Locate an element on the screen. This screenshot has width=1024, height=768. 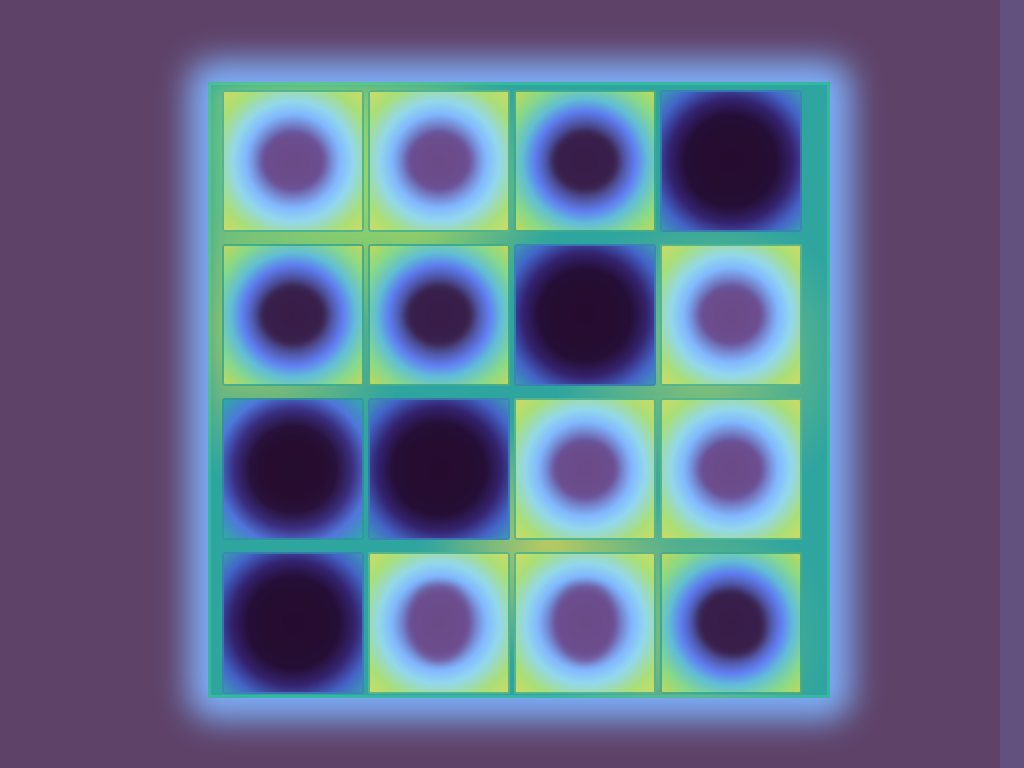
tile-4-2-shape is located at coordinates (439, 623).